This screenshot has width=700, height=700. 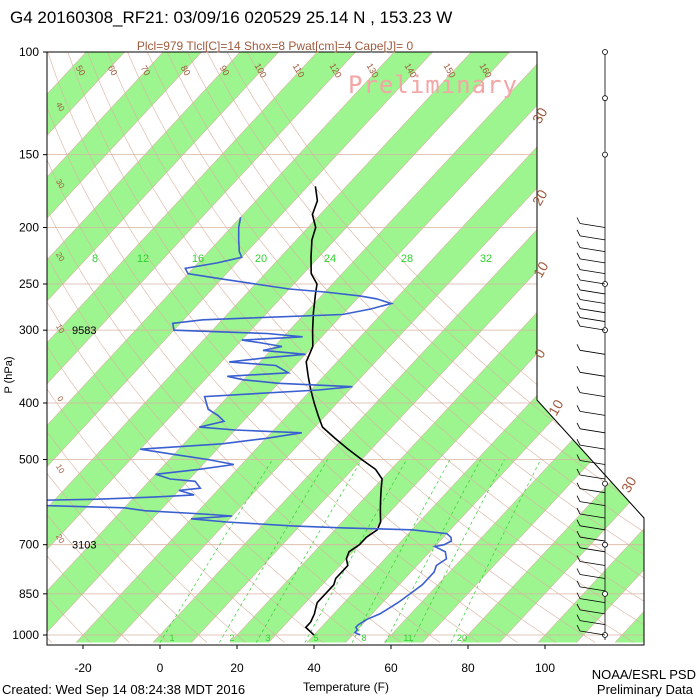 I want to click on y-tick-label: 1000, so click(x=25, y=635).